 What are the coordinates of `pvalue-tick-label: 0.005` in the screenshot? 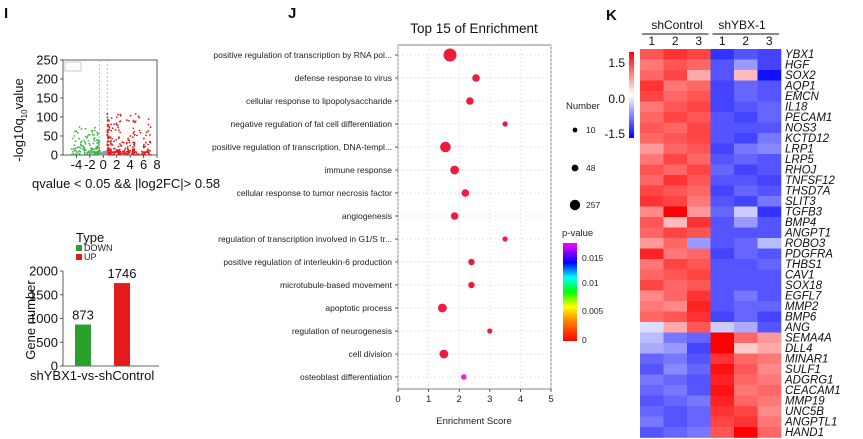 It's located at (593, 311).